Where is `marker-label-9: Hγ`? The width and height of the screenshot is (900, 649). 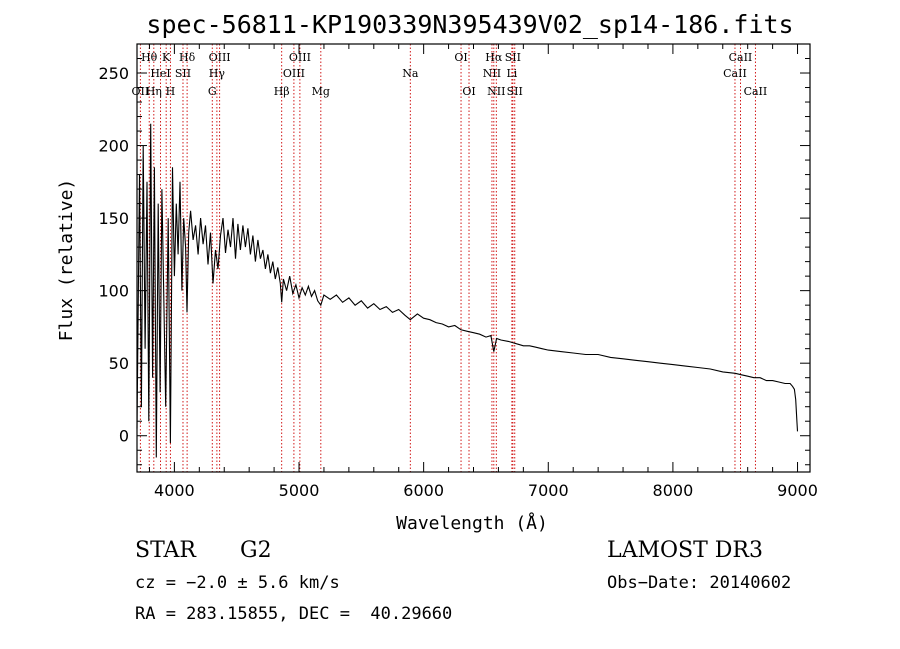
marker-label-9: Hγ is located at coordinates (217, 73).